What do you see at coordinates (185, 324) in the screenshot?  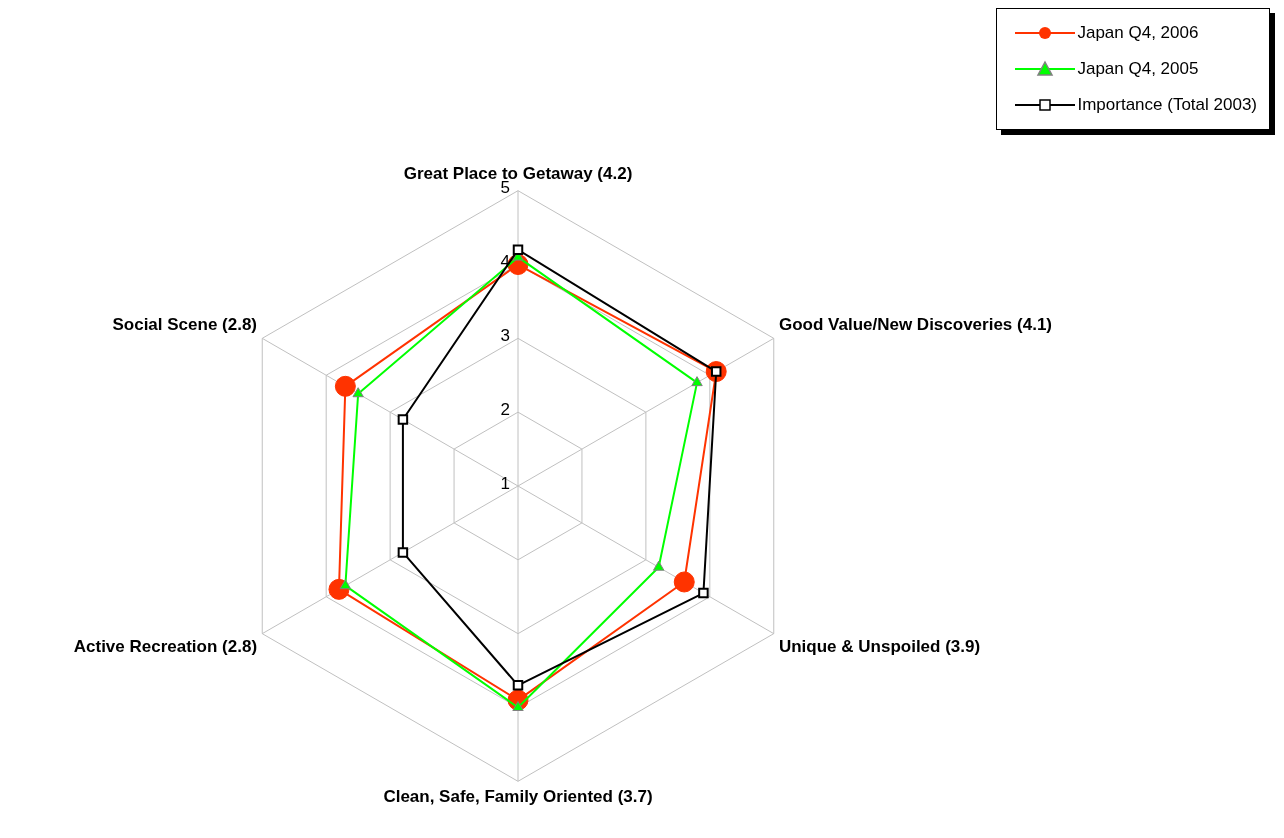 I see `spoke-label: Social Scene (2.8)` at bounding box center [185, 324].